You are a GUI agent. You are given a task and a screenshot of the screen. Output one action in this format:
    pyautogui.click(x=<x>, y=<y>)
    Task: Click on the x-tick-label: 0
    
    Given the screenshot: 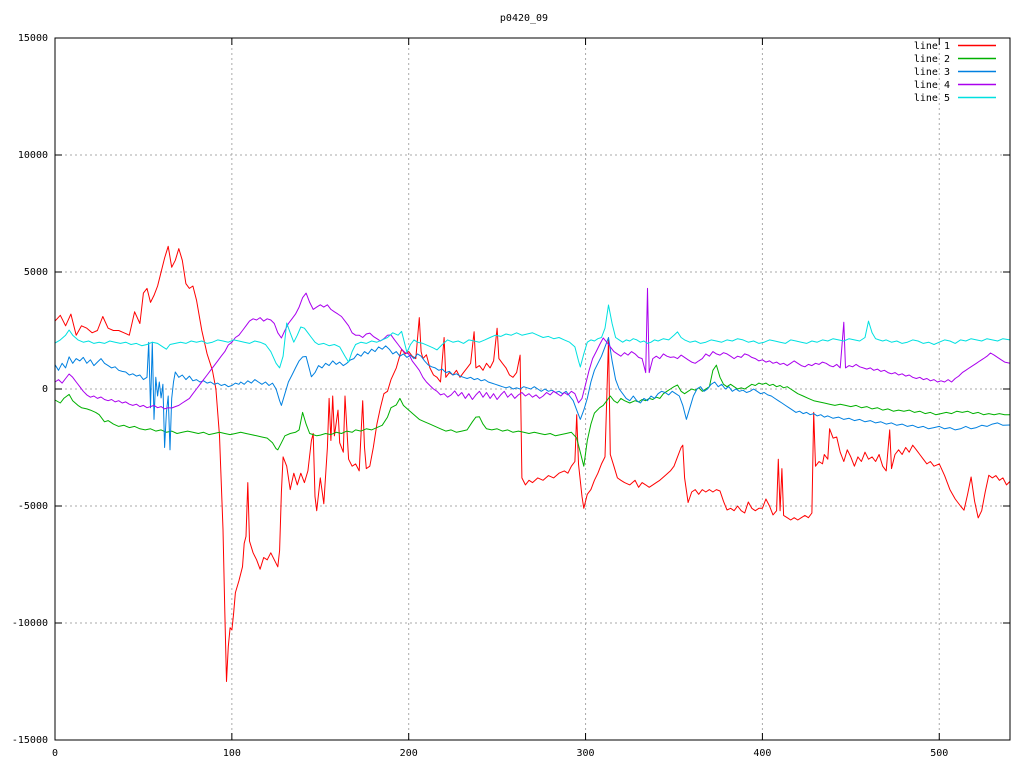 What is the action you would take?
    pyautogui.click(x=55, y=753)
    